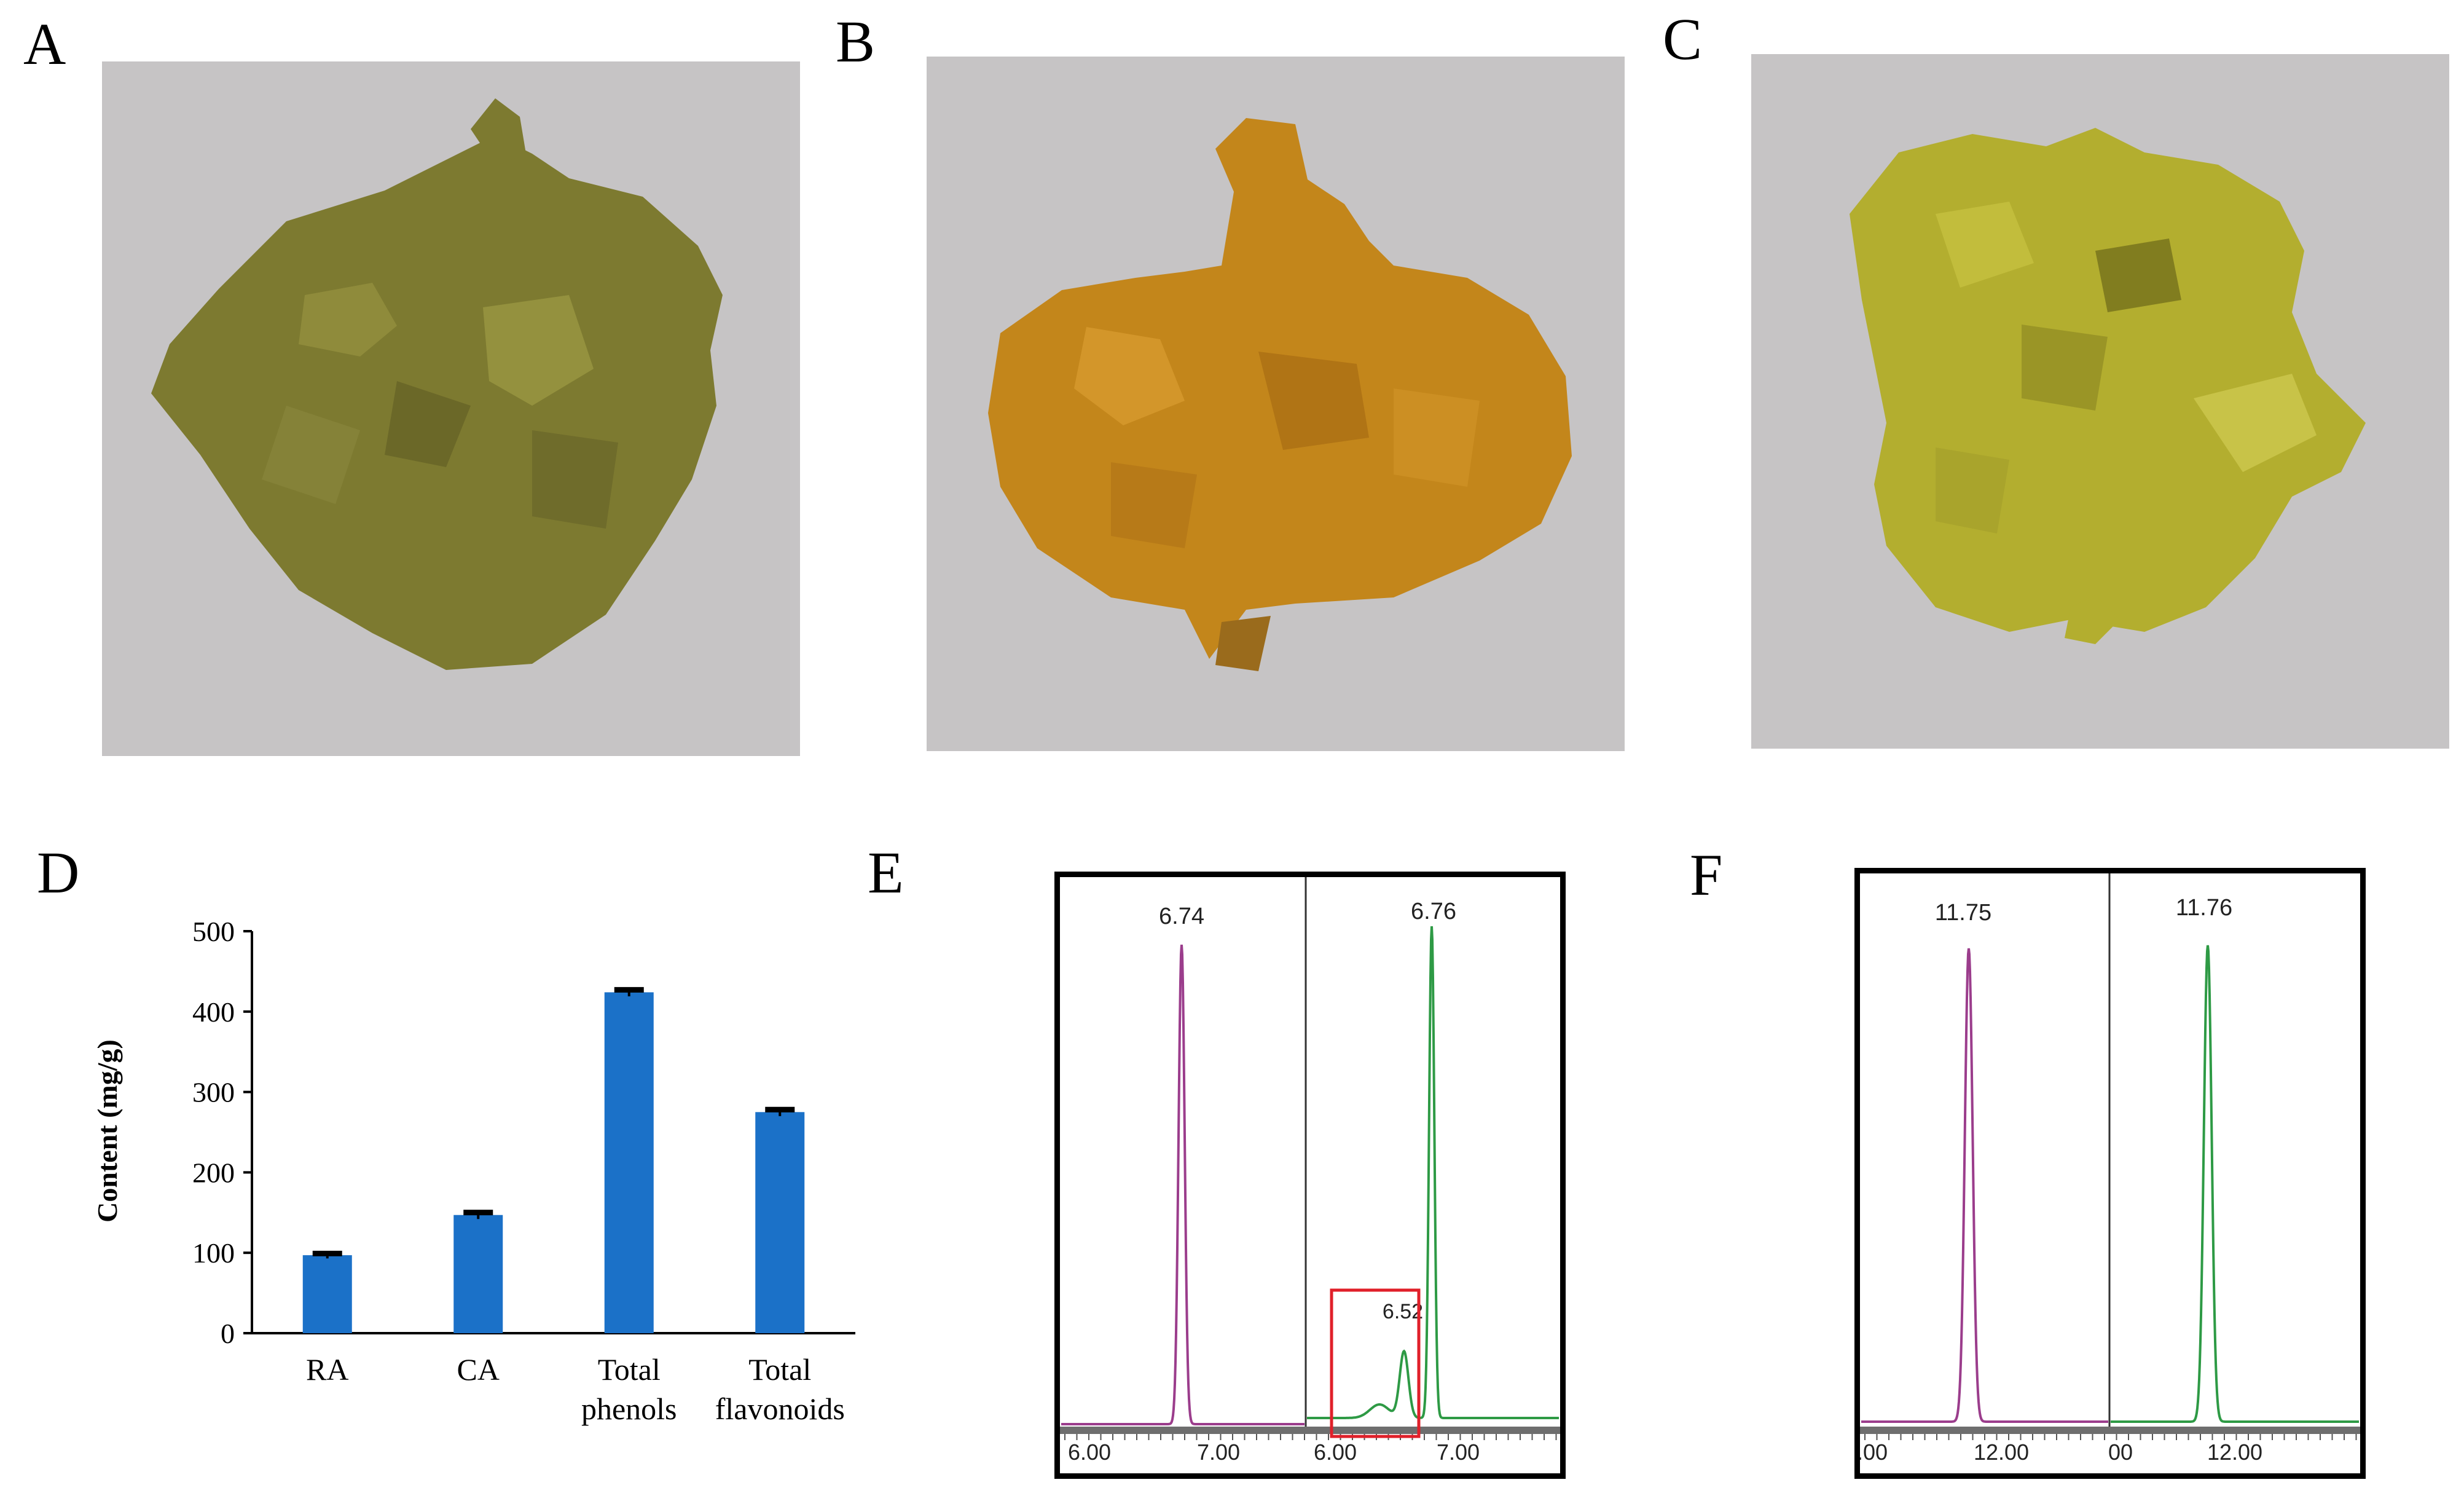  What do you see at coordinates (886, 872) in the screenshot?
I see `panel-label-e: E` at bounding box center [886, 872].